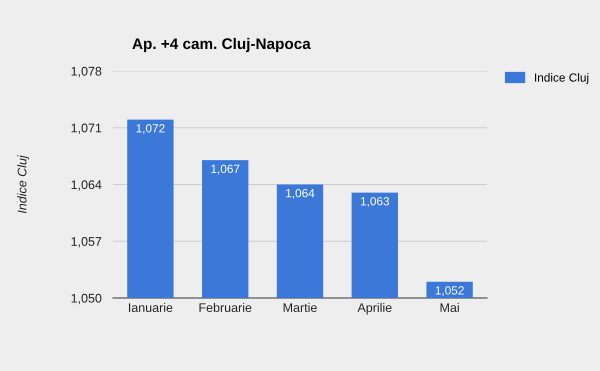  I want to click on y-axis-title: Indice Cluj, so click(23, 184).